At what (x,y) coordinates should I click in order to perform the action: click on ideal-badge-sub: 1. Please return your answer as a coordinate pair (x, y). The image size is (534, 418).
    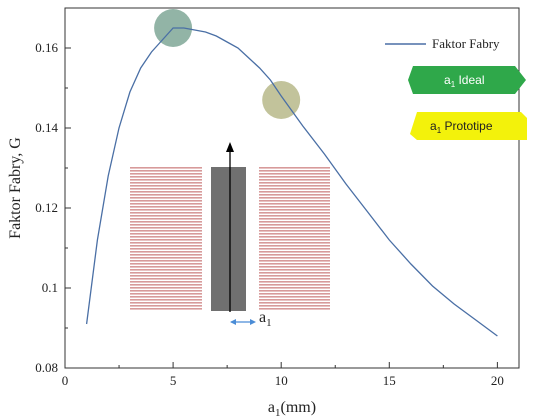
    Looking at the image, I should click on (453, 84).